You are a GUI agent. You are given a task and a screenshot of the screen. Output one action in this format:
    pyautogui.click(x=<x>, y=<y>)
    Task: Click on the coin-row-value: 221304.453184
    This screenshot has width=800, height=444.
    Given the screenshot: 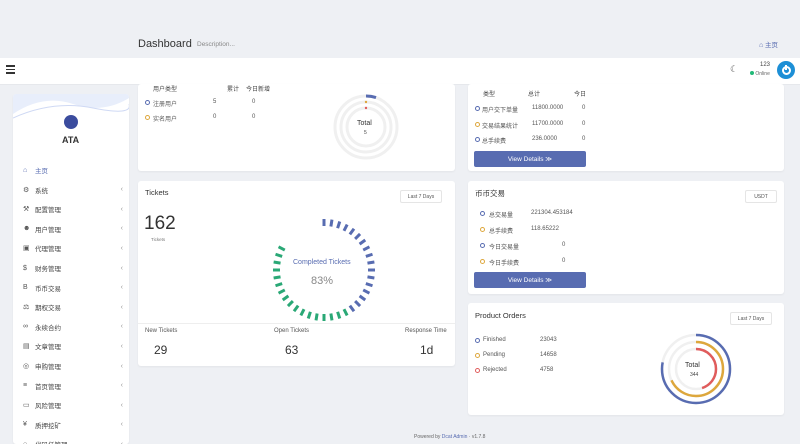 What is the action you would take?
    pyautogui.click(x=552, y=213)
    